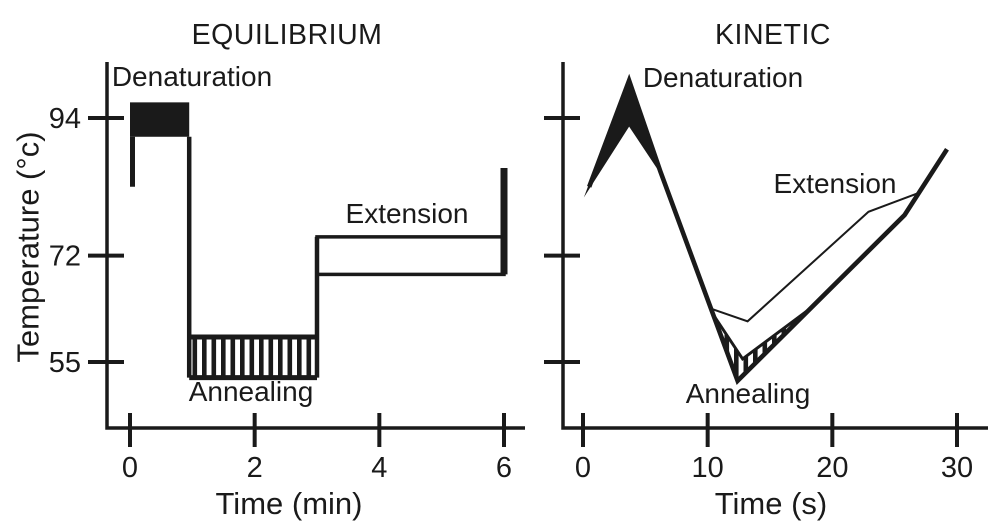  What do you see at coordinates (287, 35) in the screenshot?
I see `equilibrium-chart-title: EQUILIBRIUM` at bounding box center [287, 35].